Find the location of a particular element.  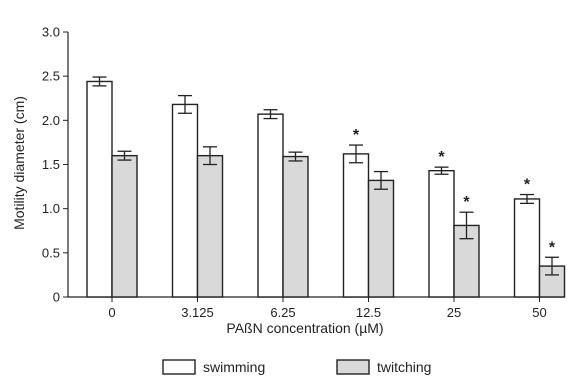

x-tick-label: 25 is located at coordinates (454, 312).